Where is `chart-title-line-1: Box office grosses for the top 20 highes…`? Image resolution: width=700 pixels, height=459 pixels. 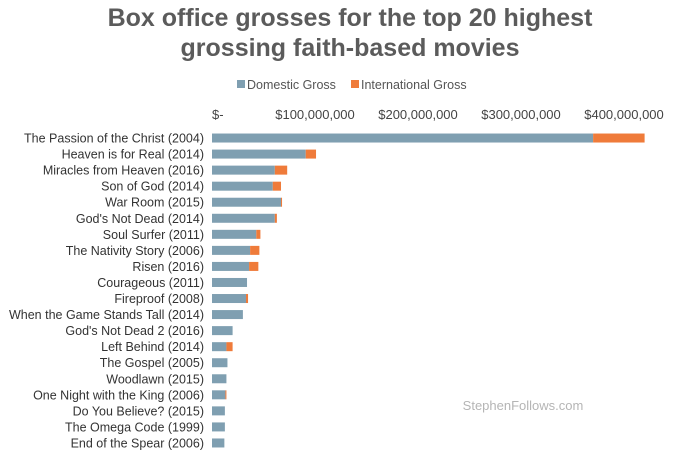
chart-title-line-1: Box office grosses for the top 20 highes… is located at coordinates (350, 18).